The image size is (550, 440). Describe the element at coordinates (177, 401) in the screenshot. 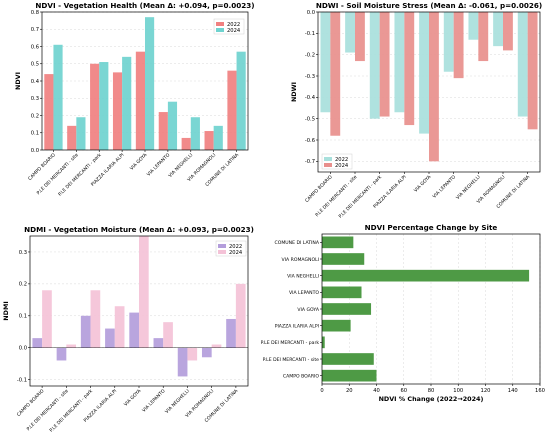

I see `x-tick-label: VIA NEGHELLI` at that location.